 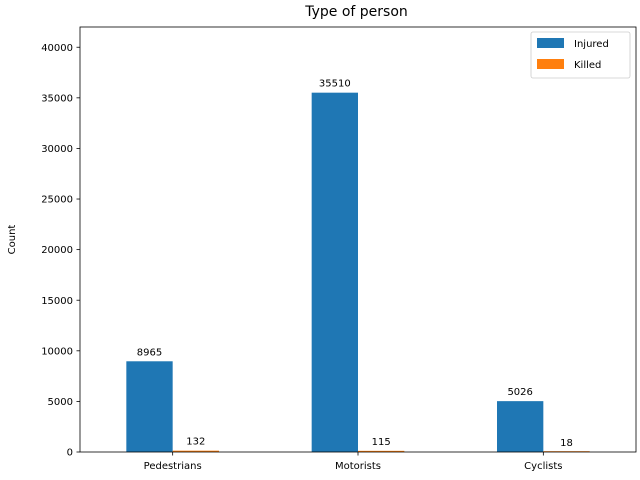 What do you see at coordinates (334, 272) in the screenshot?
I see `bar-injured-motorists` at bounding box center [334, 272].